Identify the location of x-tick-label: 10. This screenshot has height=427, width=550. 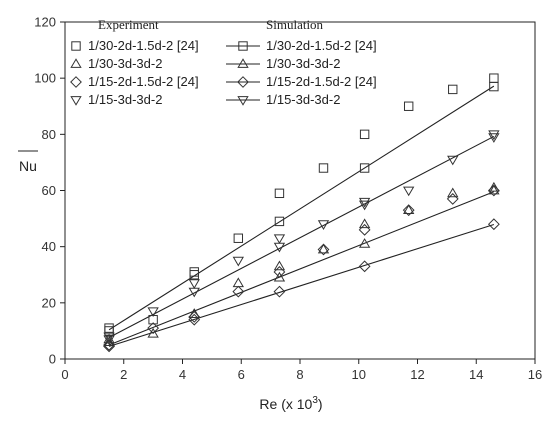
(359, 374).